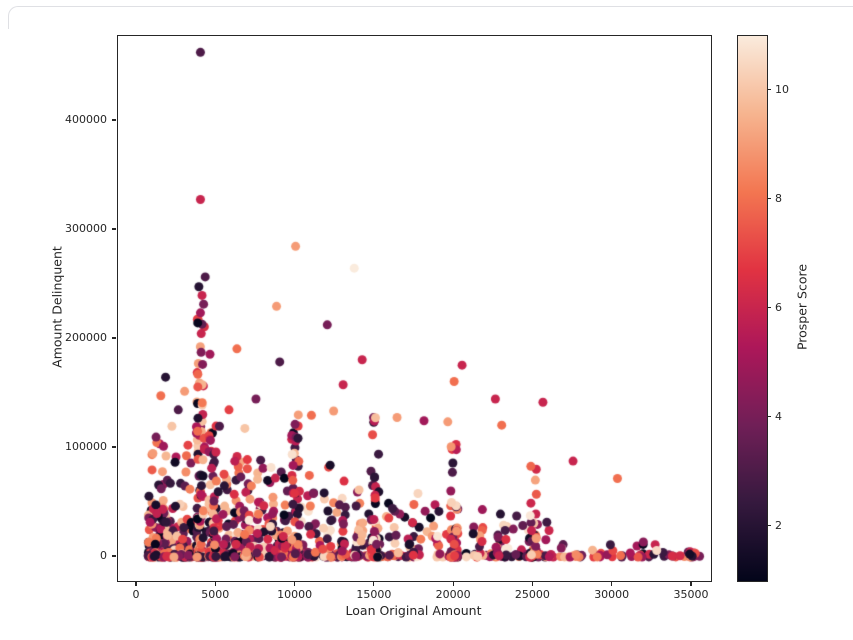 The width and height of the screenshot is (853, 640). What do you see at coordinates (691, 594) in the screenshot?
I see `x-tick-label: 35000` at bounding box center [691, 594].